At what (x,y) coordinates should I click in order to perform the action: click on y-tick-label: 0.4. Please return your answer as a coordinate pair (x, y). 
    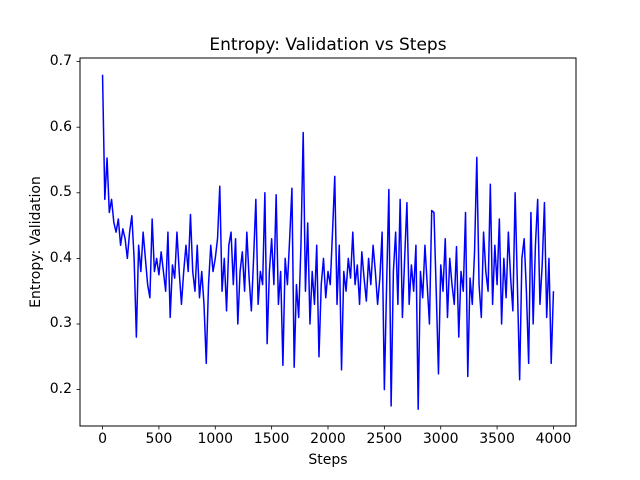
    Looking at the image, I should click on (60, 257).